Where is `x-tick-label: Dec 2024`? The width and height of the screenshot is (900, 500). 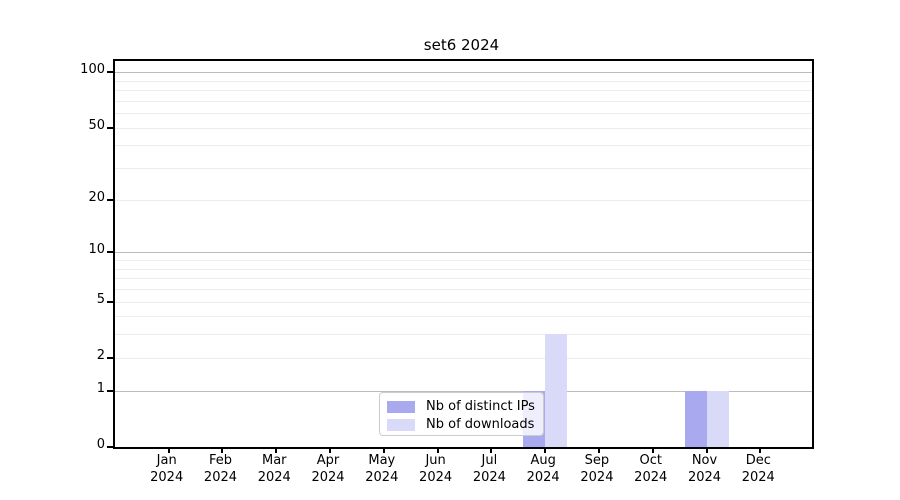
x-tick-label: Dec 2024 is located at coordinates (758, 469).